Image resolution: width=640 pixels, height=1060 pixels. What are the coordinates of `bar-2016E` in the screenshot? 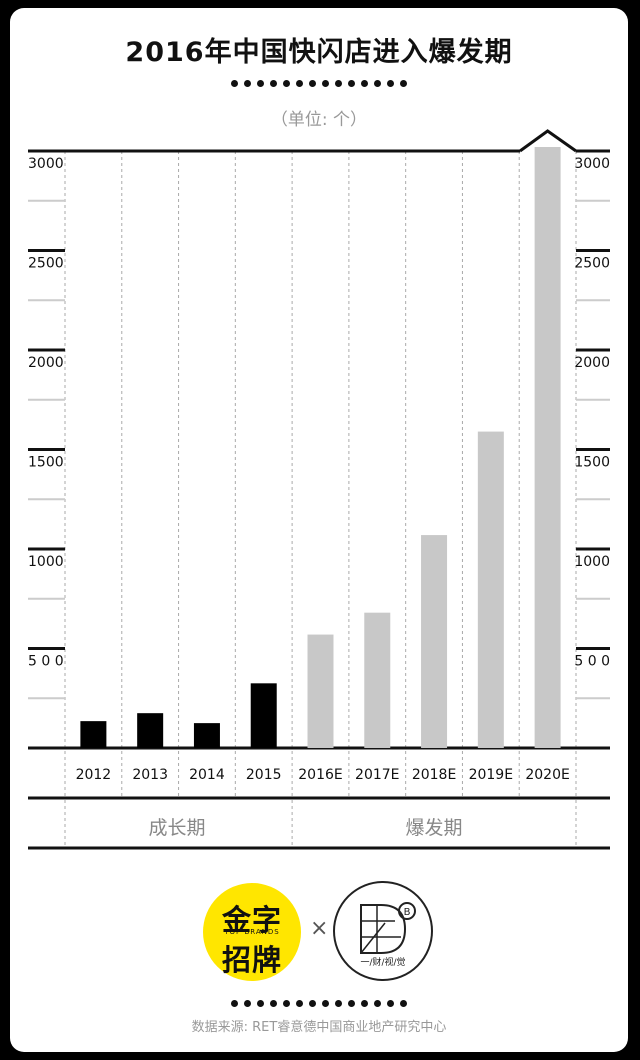 It's located at (320, 691).